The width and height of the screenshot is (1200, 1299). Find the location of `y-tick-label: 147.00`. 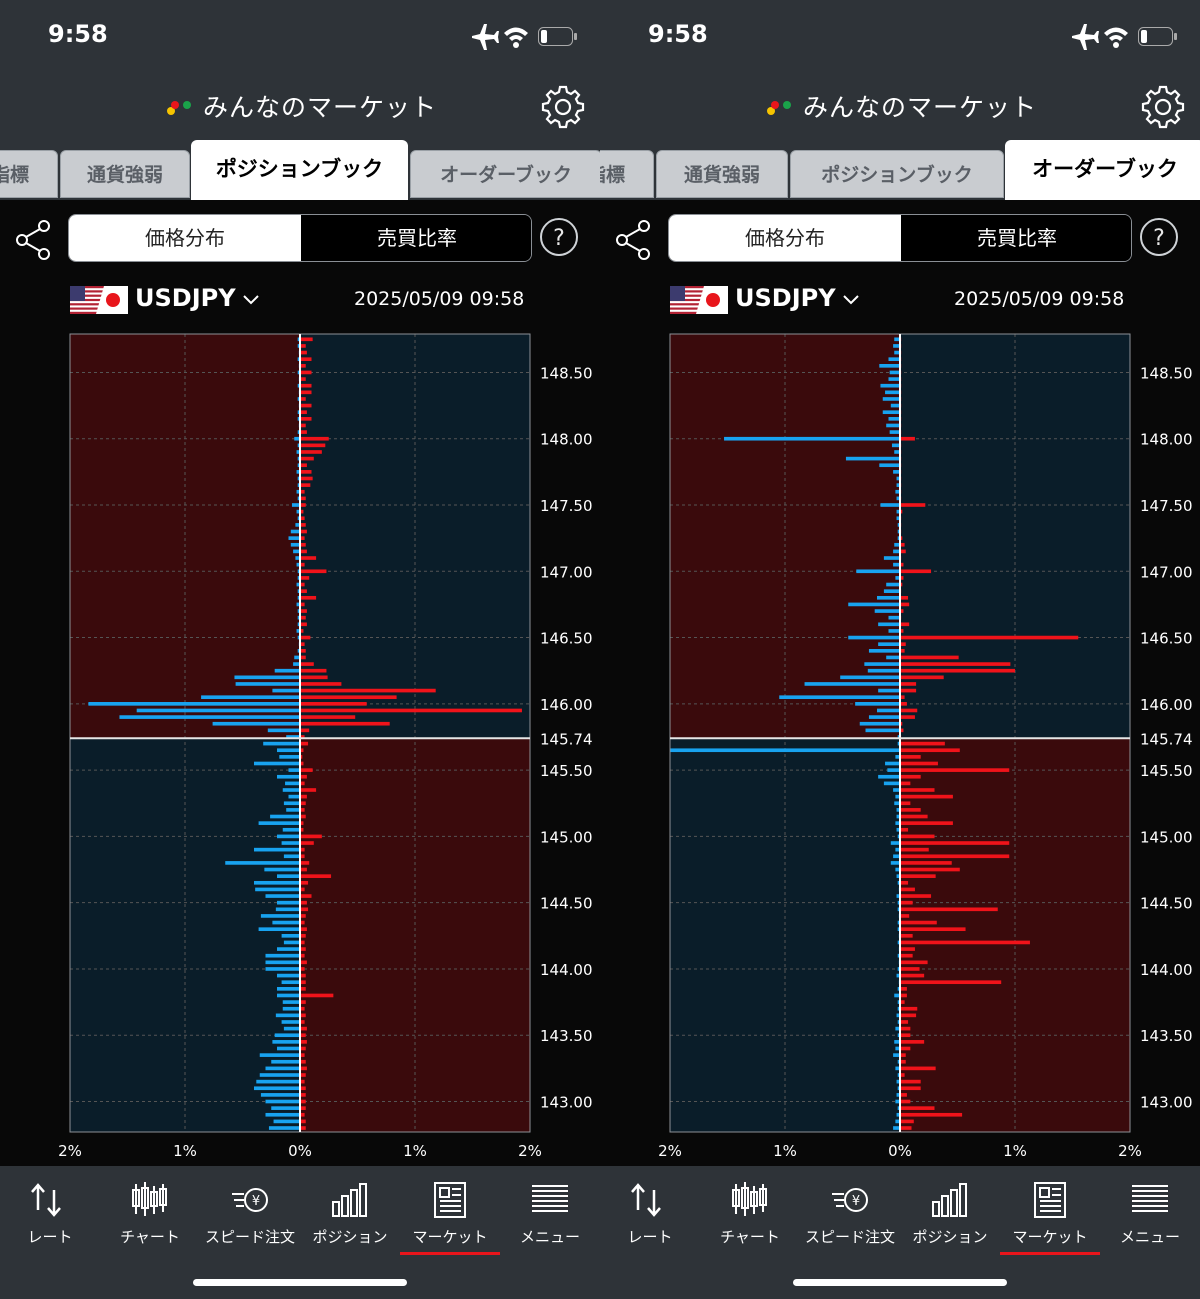

y-tick-label: 147.00 is located at coordinates (1166, 572).